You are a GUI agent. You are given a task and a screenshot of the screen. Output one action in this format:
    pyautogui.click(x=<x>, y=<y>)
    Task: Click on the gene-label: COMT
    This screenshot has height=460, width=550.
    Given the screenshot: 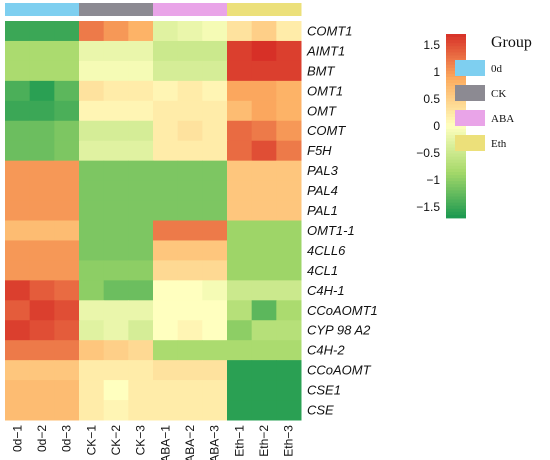 What is the action you would take?
    pyautogui.click(x=326, y=130)
    